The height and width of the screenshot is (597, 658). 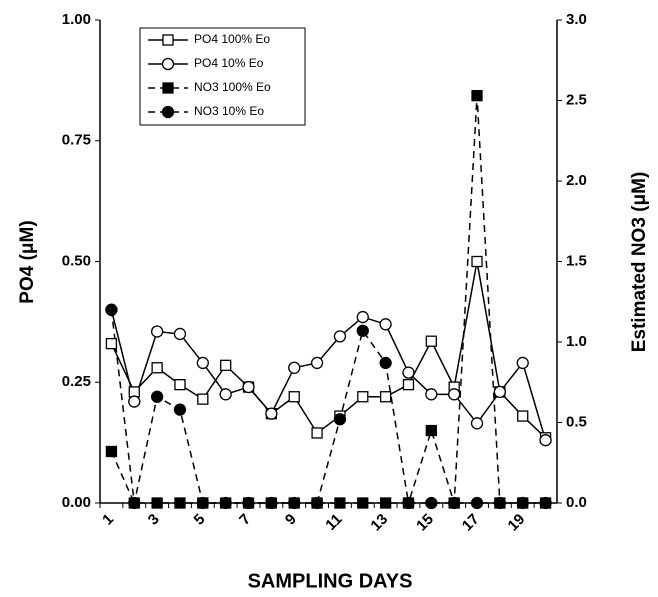 I want to click on x-tick-label: 15, so click(x=425, y=523).